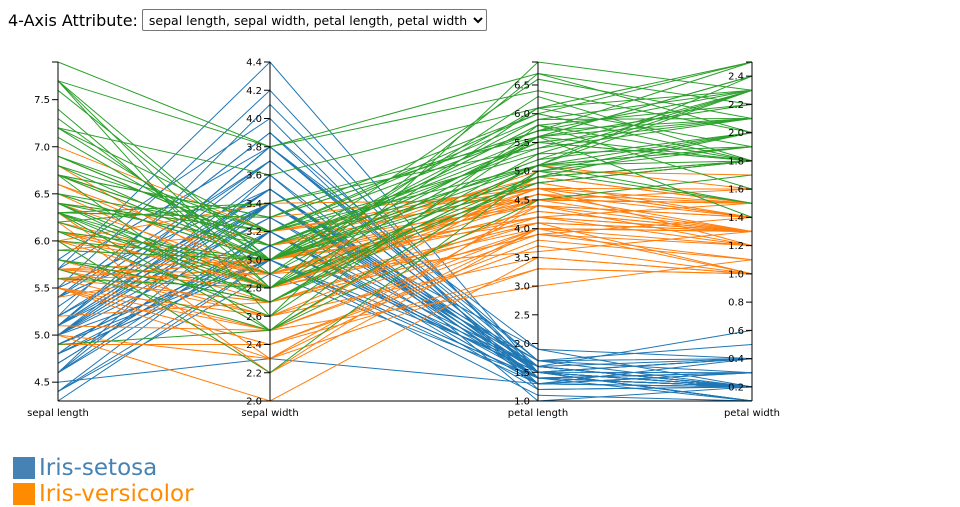 This screenshot has height=507, width=960. I want to click on tick-label: 6.0, so click(42, 241).